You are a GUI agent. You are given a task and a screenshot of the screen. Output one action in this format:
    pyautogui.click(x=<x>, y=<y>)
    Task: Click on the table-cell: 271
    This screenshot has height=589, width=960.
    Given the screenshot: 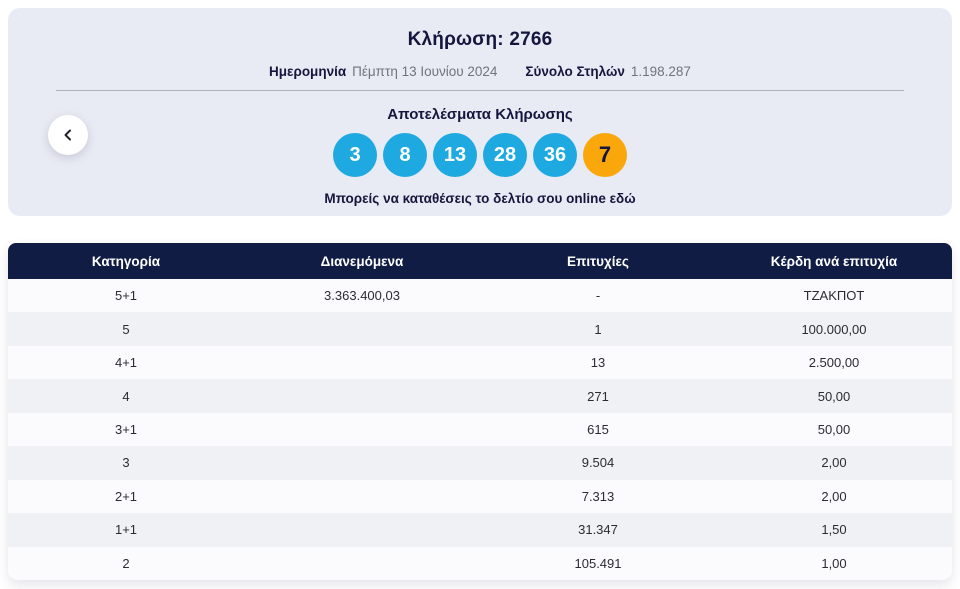 What is the action you would take?
    pyautogui.click(x=598, y=396)
    